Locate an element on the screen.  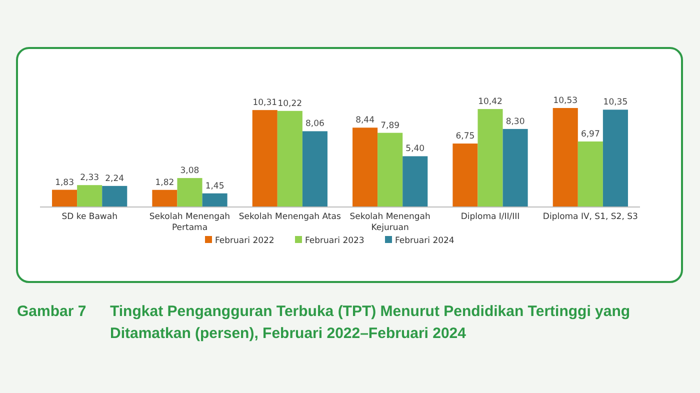
data-label: 7,89 is located at coordinates (390, 125).